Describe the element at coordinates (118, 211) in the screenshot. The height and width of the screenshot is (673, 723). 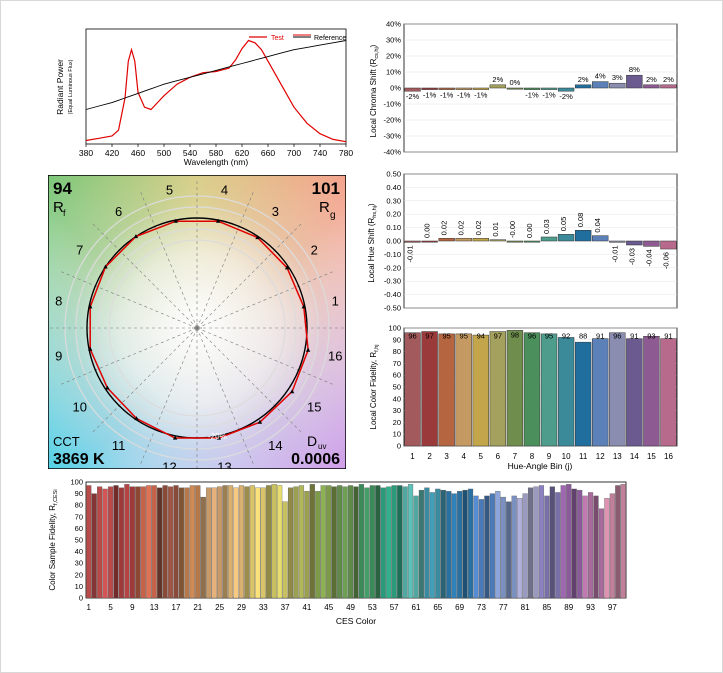
I see `cvg-bin-label: 6` at that location.